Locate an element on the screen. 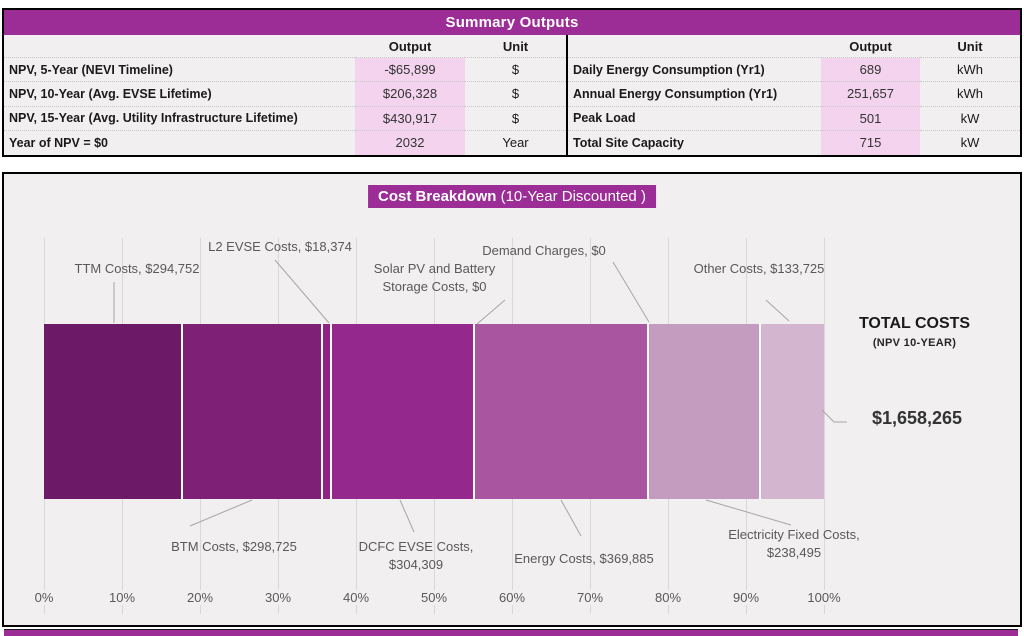 This screenshot has height=636, width=1024. row-output: 715 is located at coordinates (870, 142).